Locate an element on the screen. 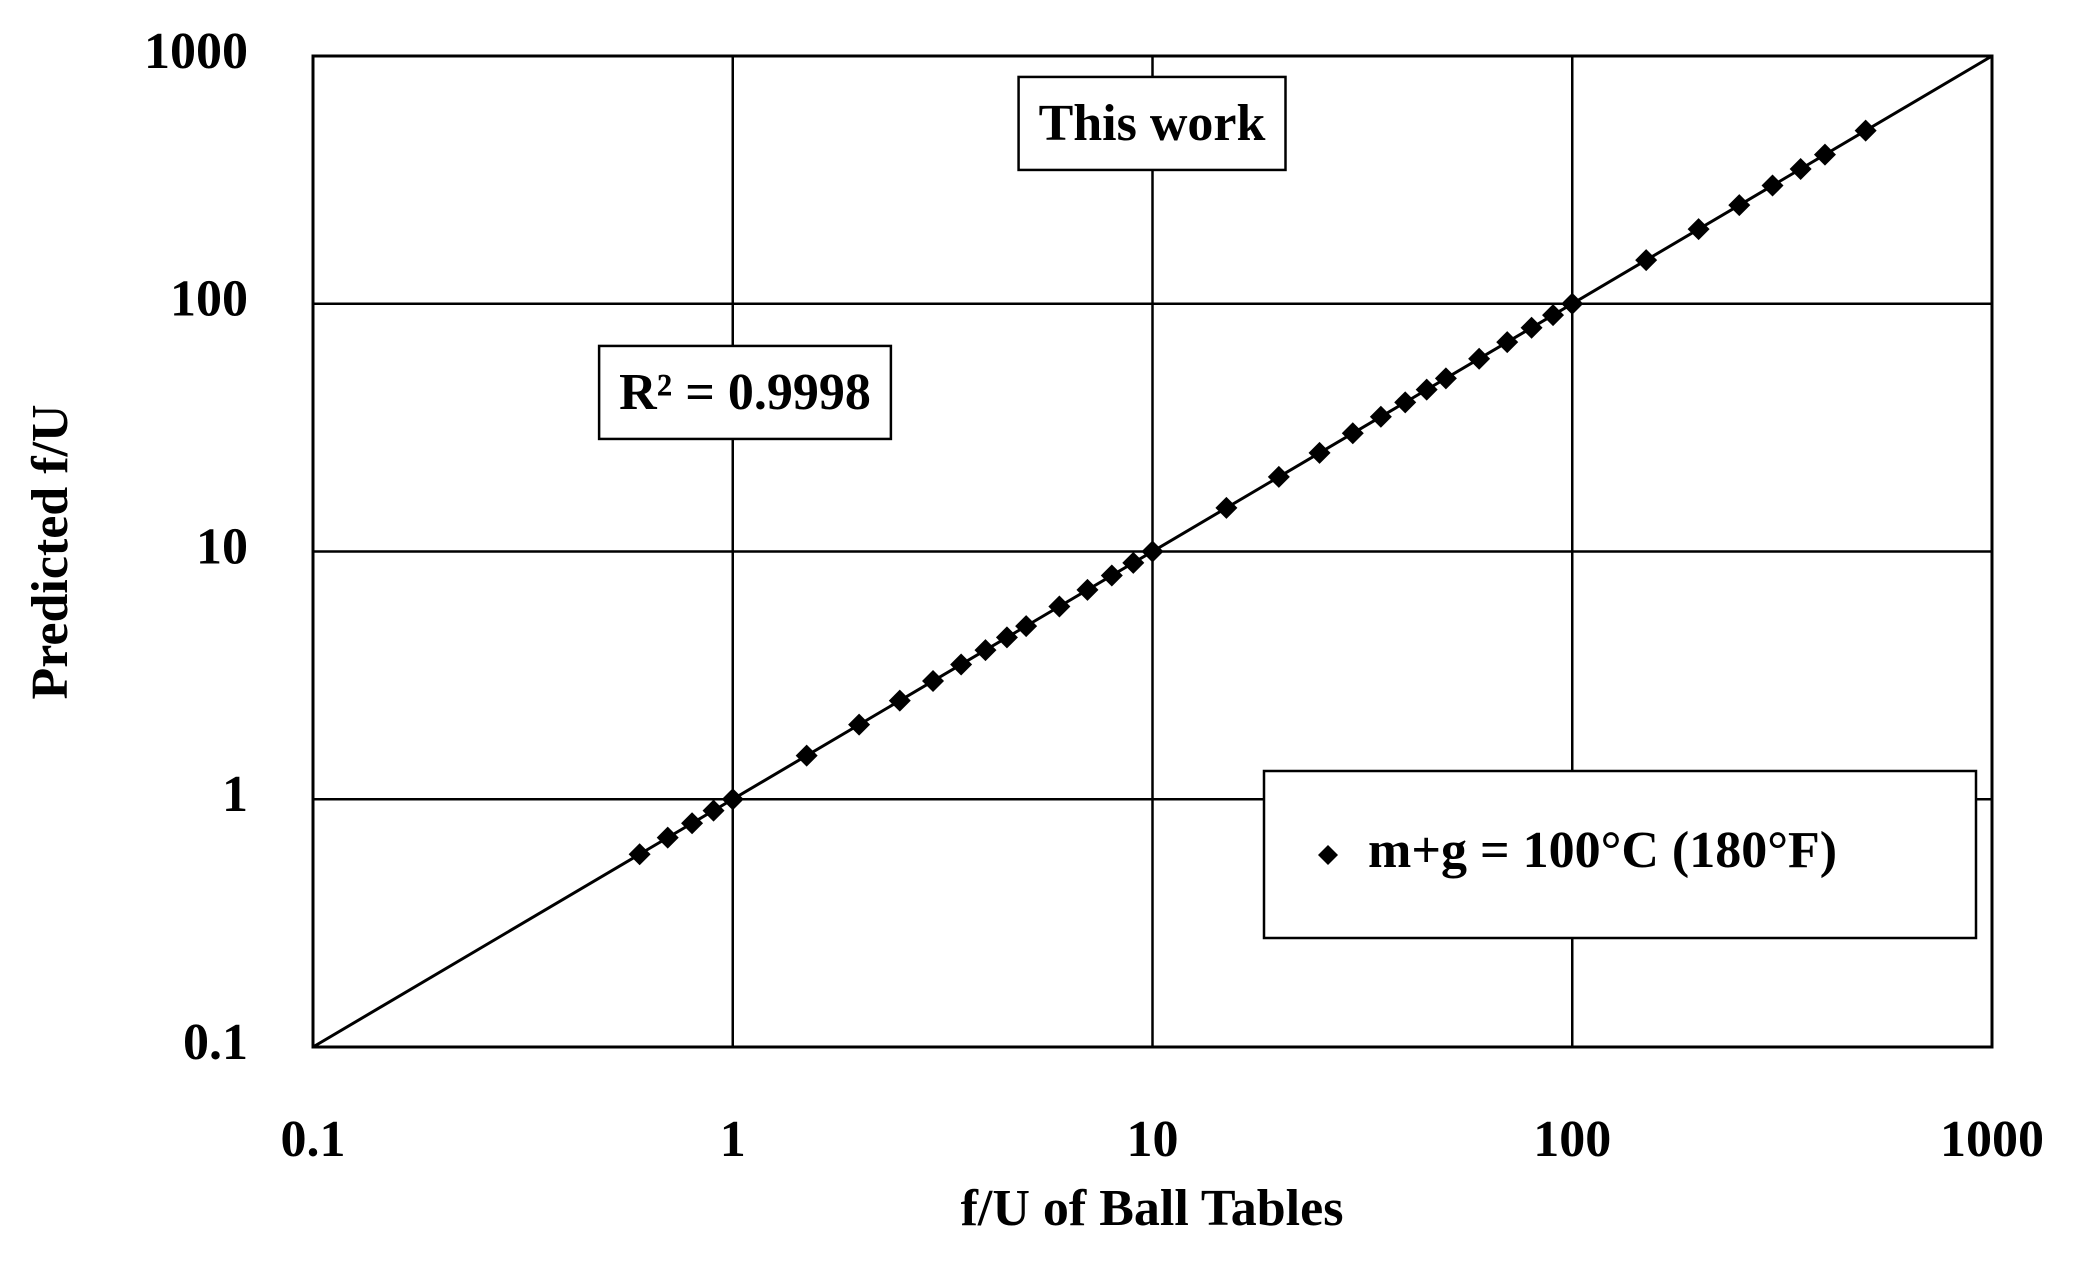 This screenshot has width=2085, height=1268. y-tick-label: 1 is located at coordinates (235, 794).